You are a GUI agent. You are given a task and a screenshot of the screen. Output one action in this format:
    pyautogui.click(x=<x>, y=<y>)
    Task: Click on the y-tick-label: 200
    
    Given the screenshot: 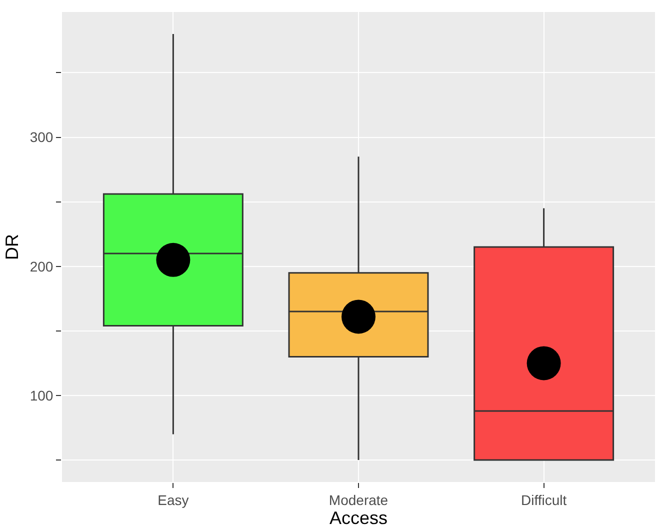 What is the action you would take?
    pyautogui.click(x=42, y=266)
    